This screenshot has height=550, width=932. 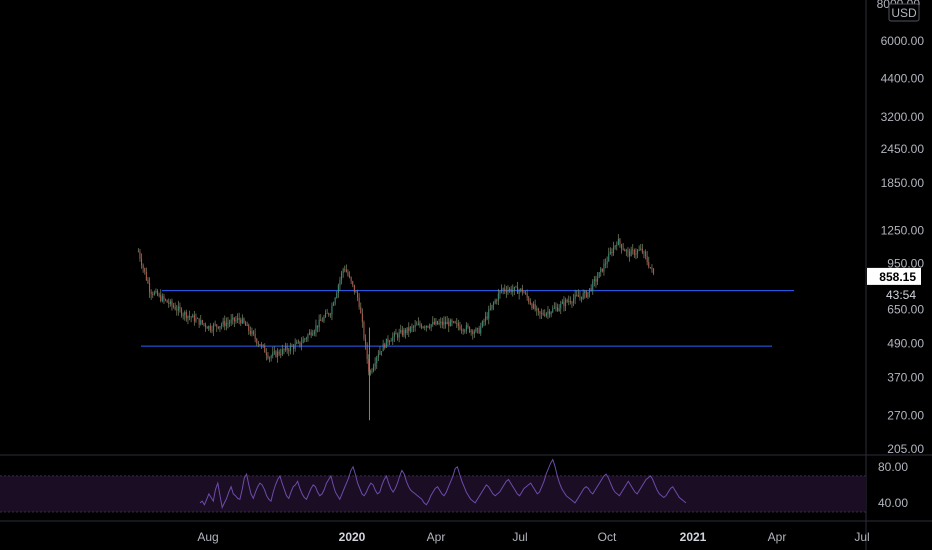 What do you see at coordinates (893, 503) in the screenshot?
I see `rsi-tick: 40.00` at bounding box center [893, 503].